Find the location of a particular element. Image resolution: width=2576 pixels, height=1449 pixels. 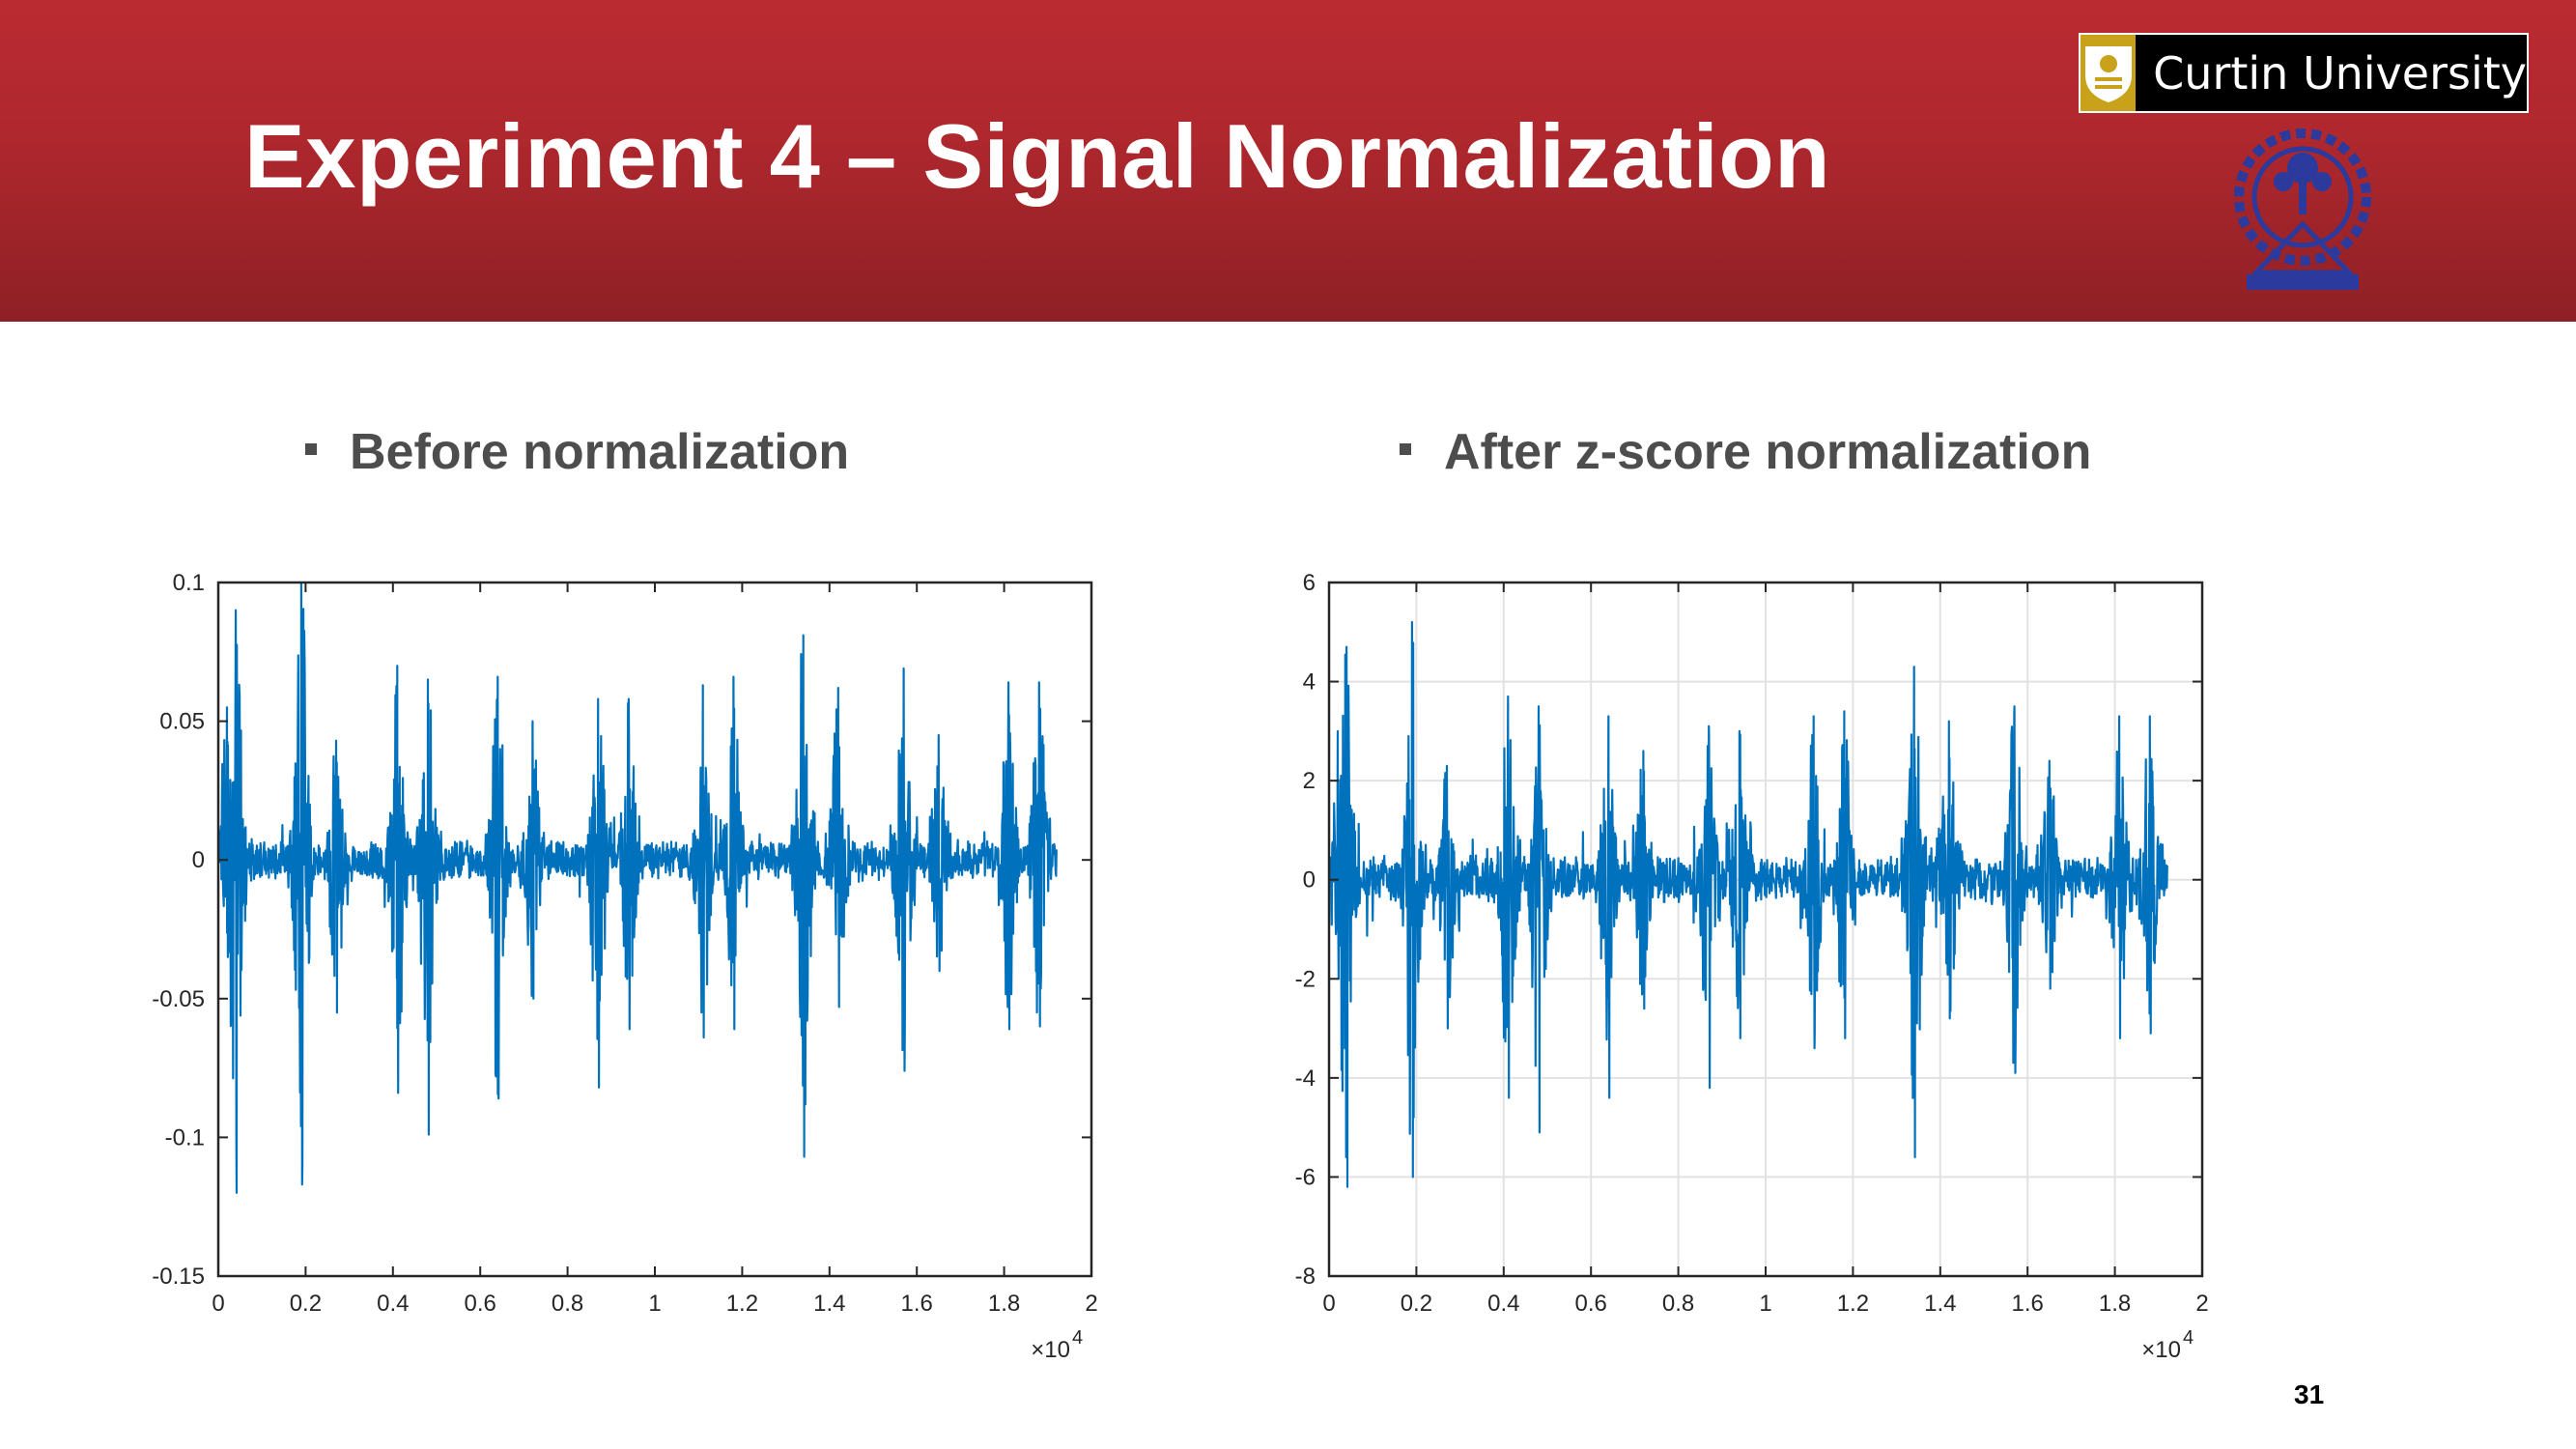

curtin-logo: Curtin University is located at coordinates (2304, 73).